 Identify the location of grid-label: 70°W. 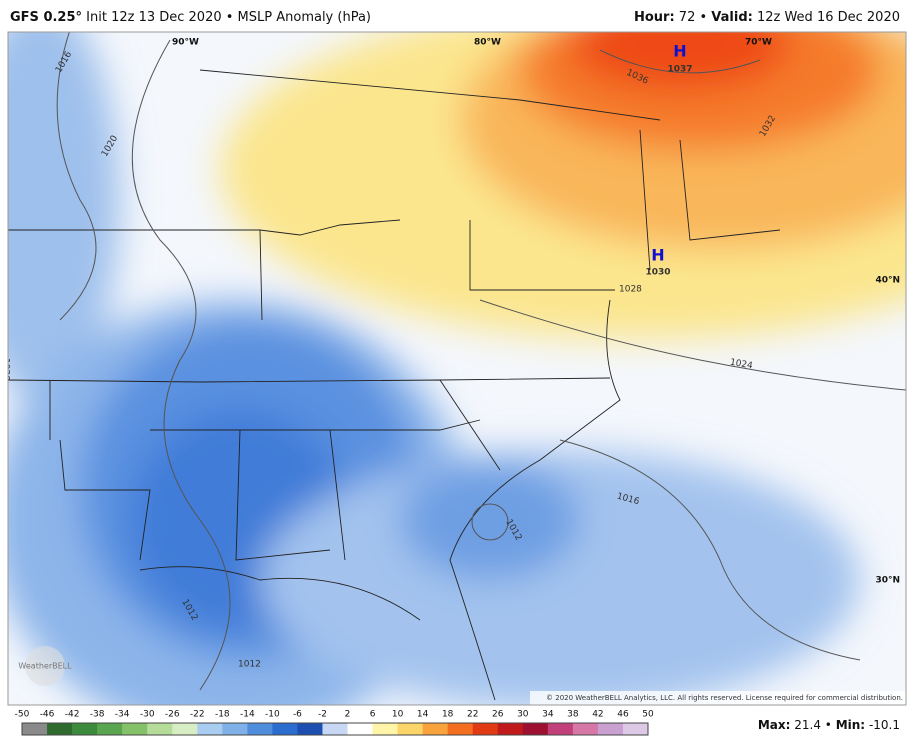
(758, 43).